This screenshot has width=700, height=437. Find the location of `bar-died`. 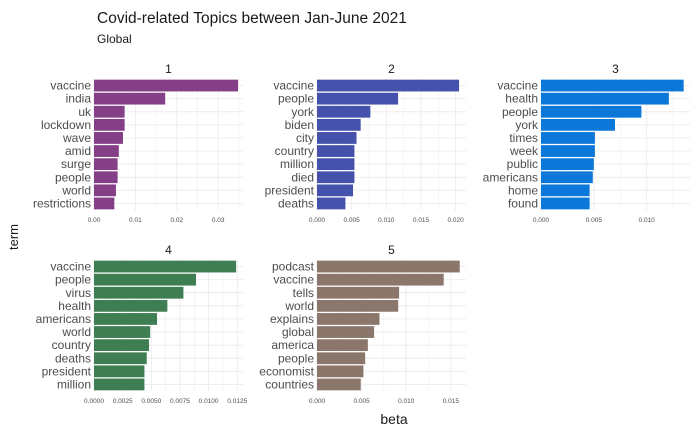

bar-died is located at coordinates (336, 177).